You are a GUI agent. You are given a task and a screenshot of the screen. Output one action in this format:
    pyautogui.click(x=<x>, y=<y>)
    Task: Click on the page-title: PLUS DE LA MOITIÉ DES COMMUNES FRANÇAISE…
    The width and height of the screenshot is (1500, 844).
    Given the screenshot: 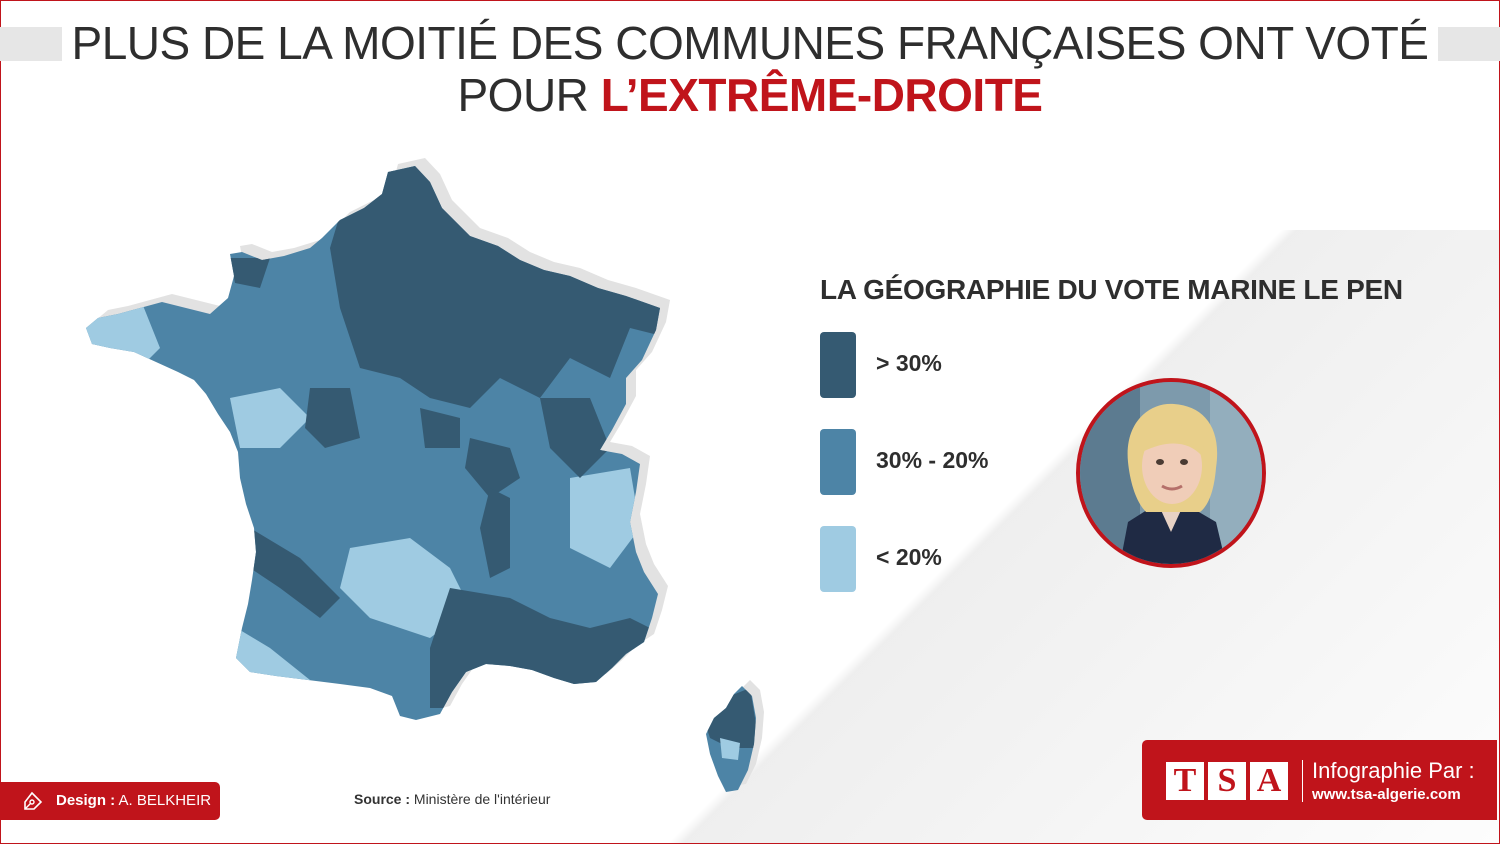 What is the action you would take?
    pyautogui.click(x=750, y=69)
    